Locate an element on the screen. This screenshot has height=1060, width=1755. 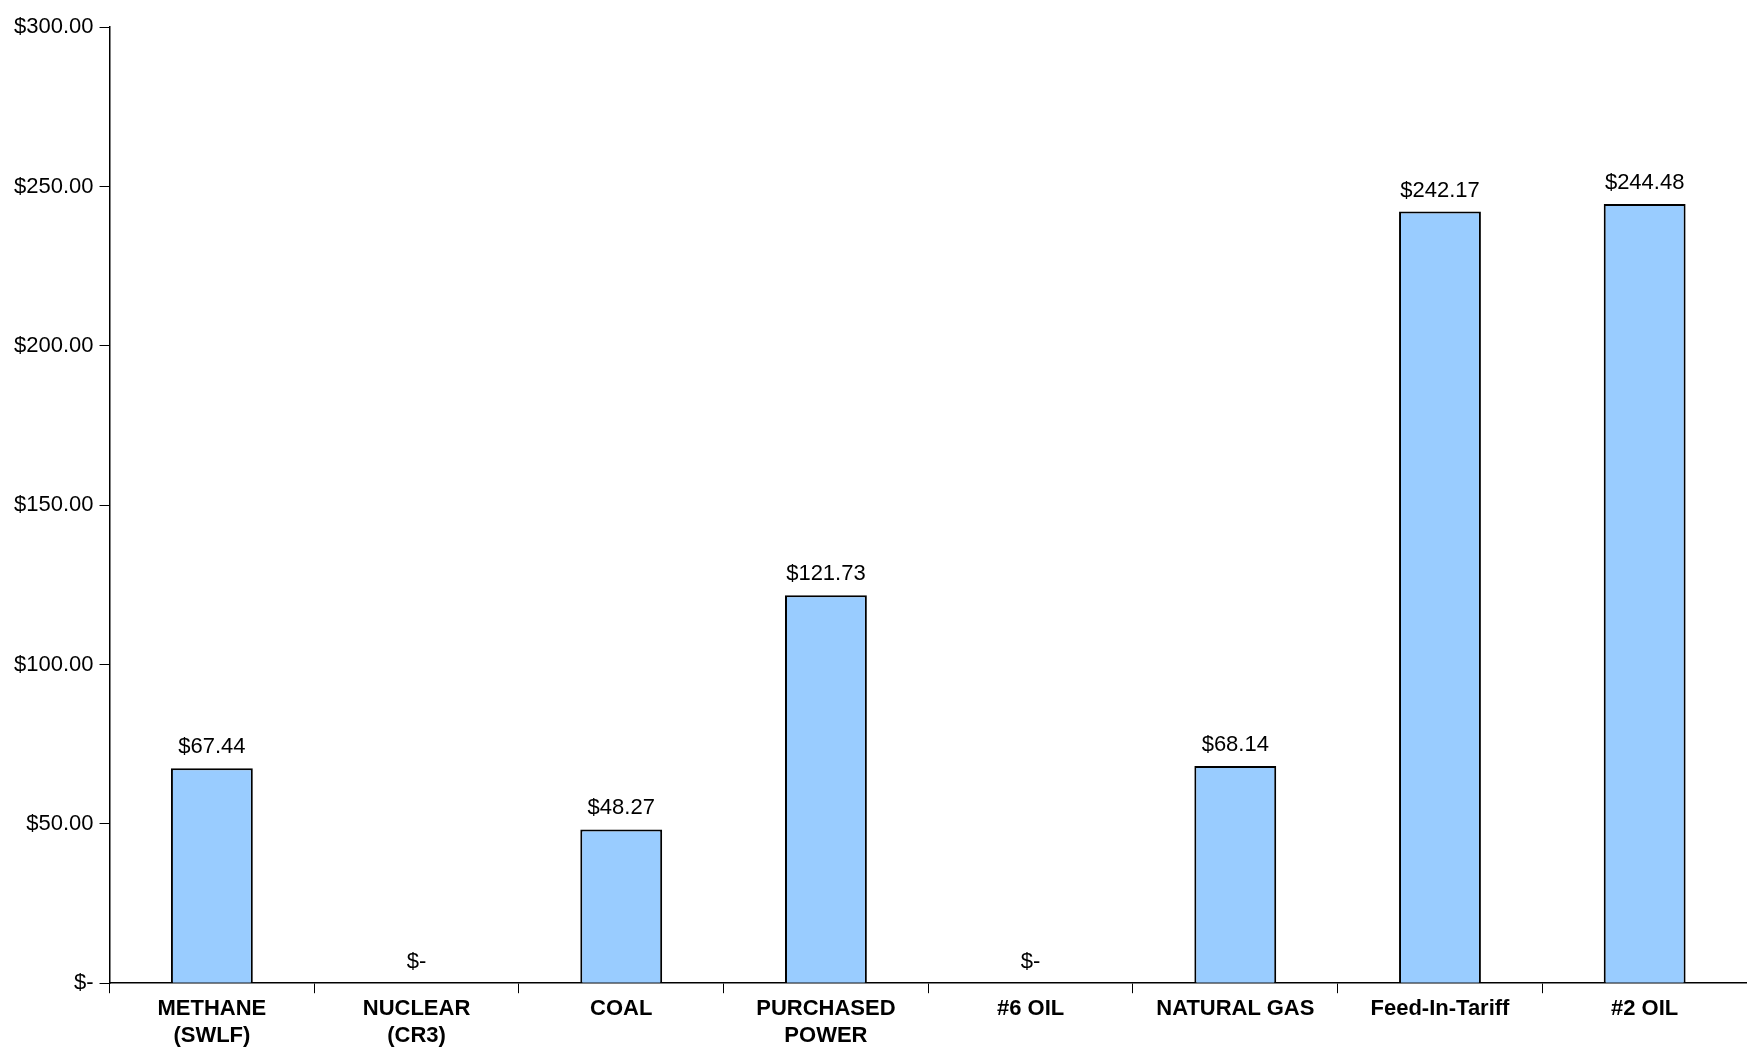
y-tick-label: $150.00 is located at coordinates (53, 504).